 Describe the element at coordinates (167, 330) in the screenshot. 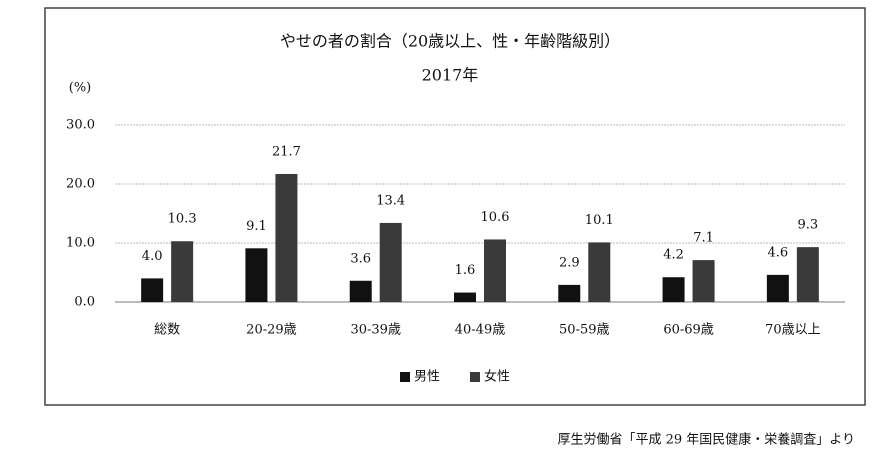

I see `x-tick-label: 総数` at that location.